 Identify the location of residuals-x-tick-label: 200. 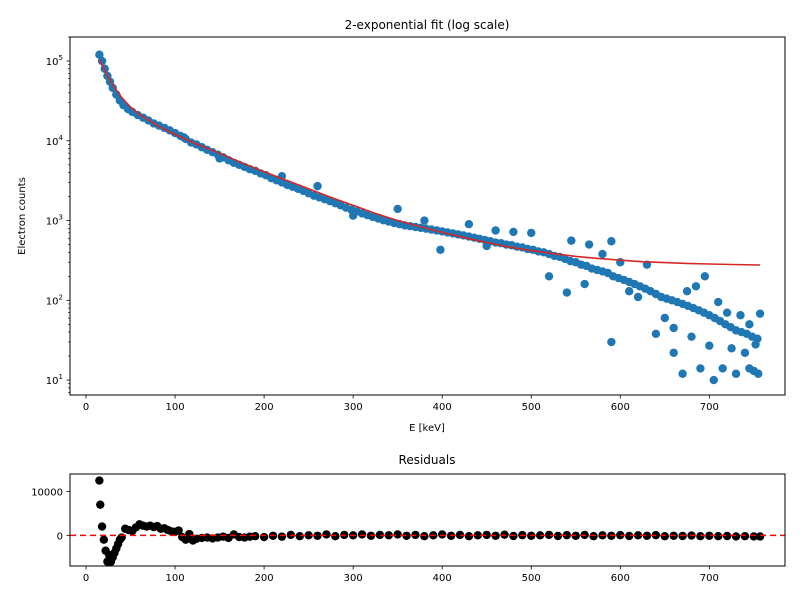
(264, 578).